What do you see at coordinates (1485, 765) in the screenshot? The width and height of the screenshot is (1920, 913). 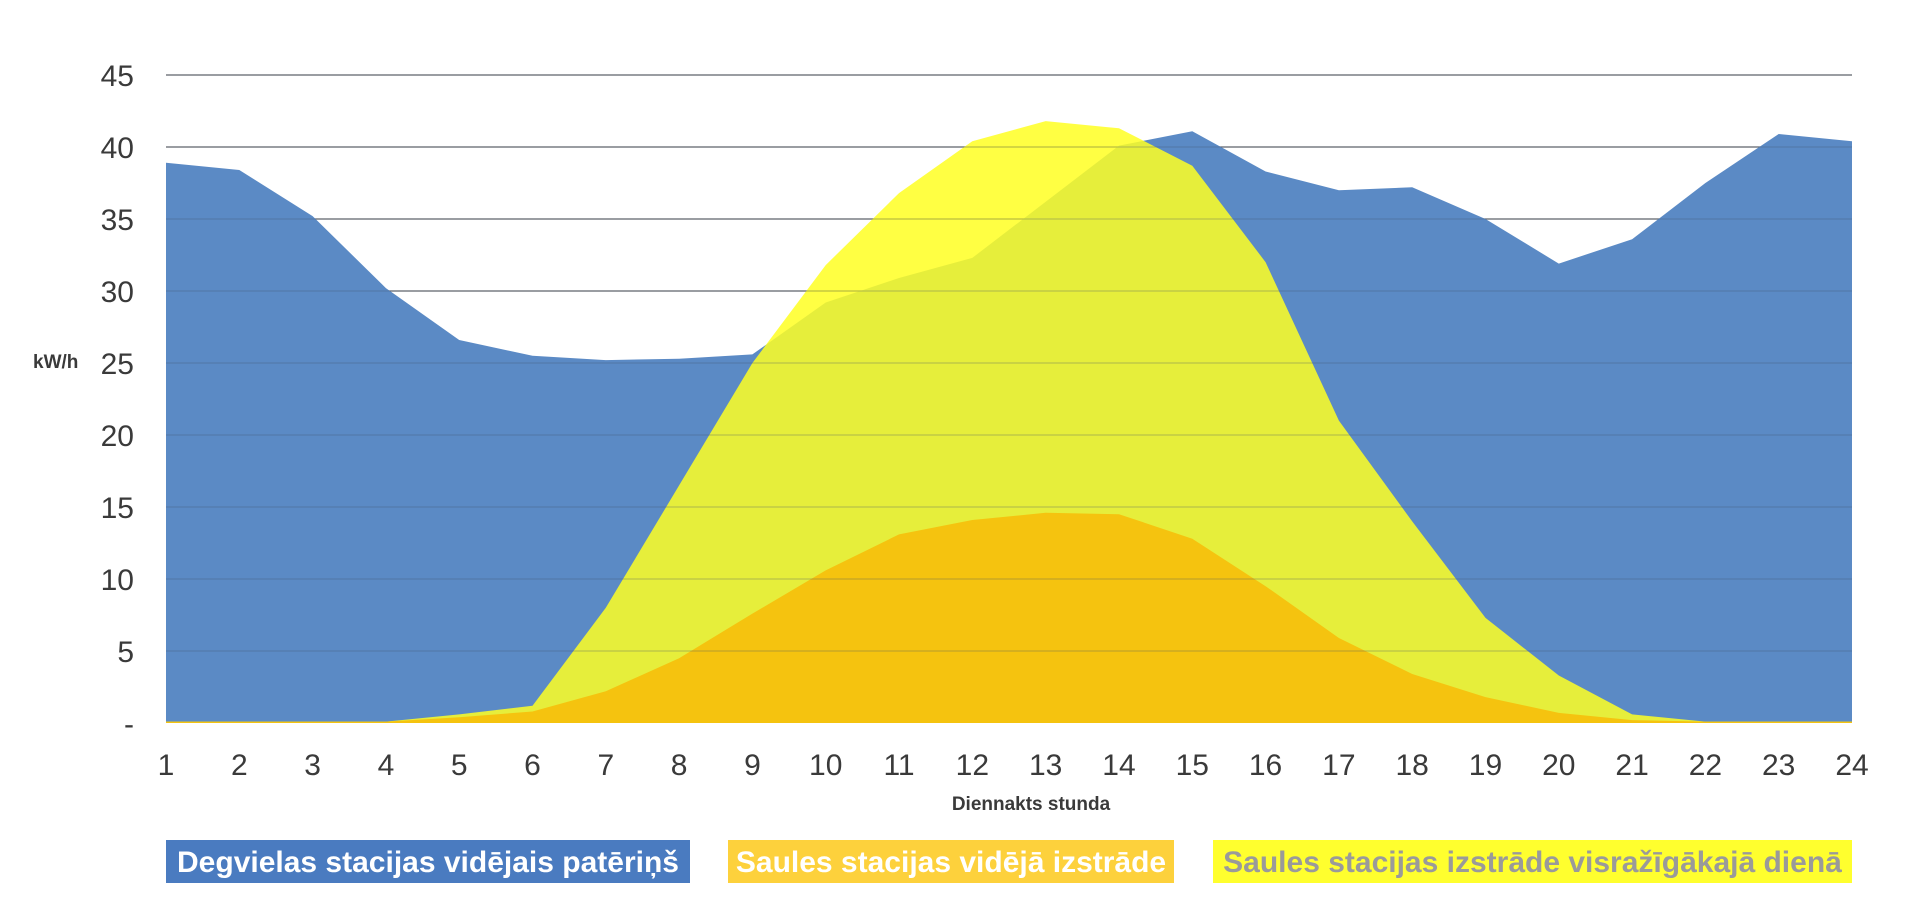 I see `x-tick-label: 19` at bounding box center [1485, 765].